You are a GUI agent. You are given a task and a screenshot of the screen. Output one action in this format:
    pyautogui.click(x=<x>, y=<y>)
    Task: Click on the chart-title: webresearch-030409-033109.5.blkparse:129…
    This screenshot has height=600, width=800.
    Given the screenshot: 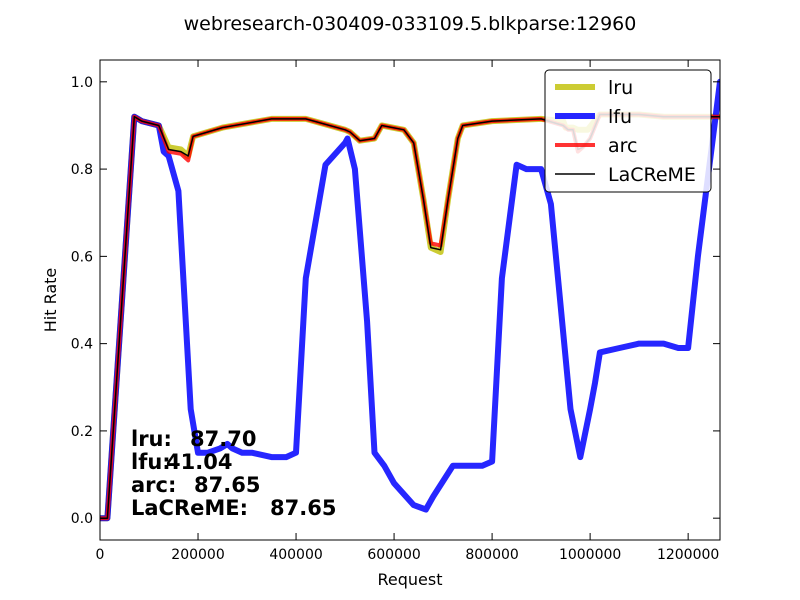 What is the action you would take?
    pyautogui.click(x=410, y=24)
    